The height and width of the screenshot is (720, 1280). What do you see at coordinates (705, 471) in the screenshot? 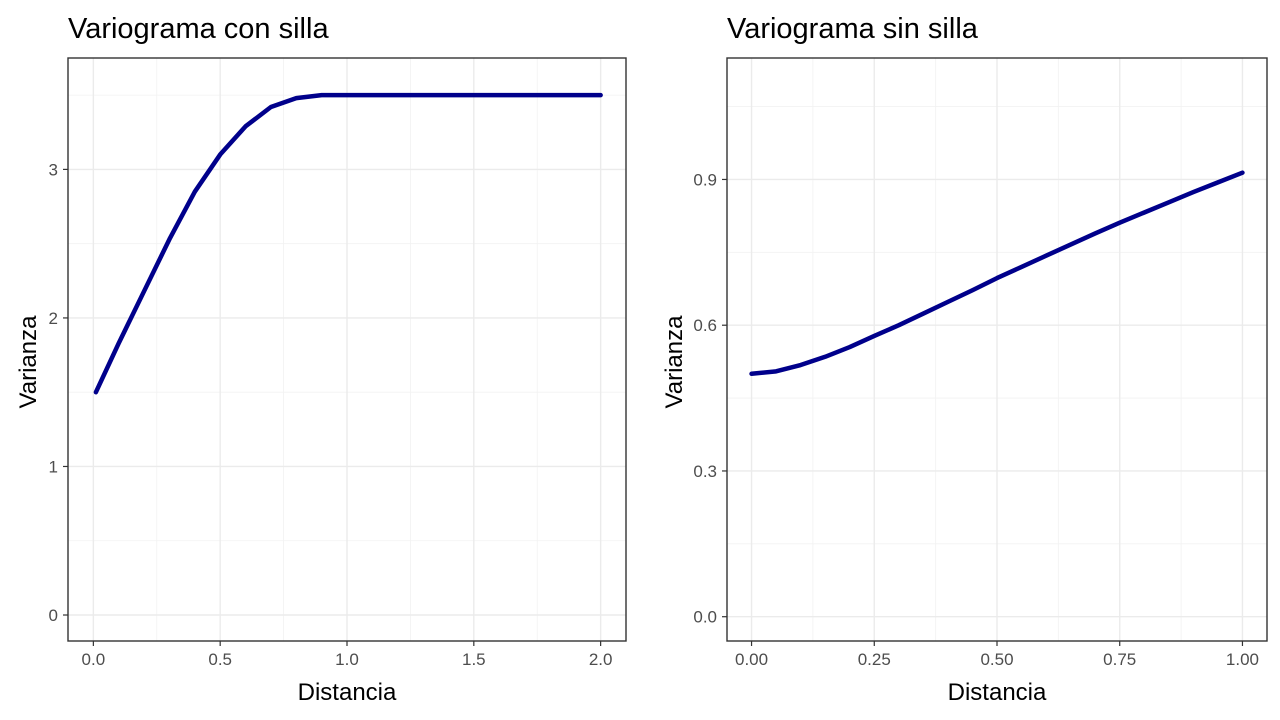
I see `y-tick-label: 0.3` at bounding box center [705, 471].